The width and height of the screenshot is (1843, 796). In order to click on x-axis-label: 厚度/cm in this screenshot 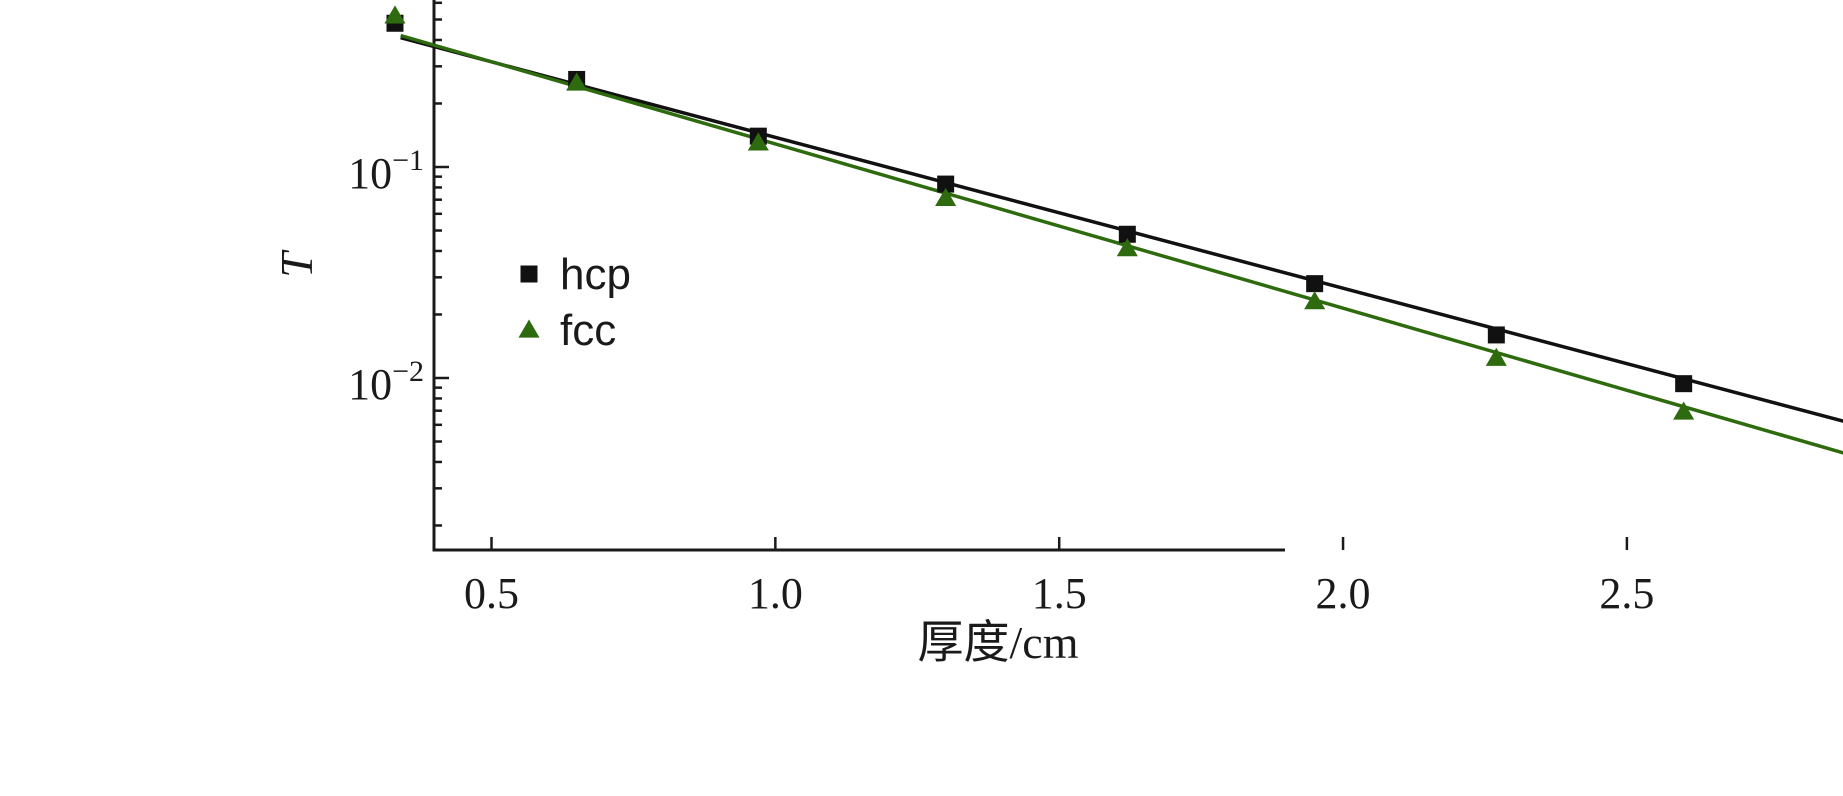, I will do `click(998, 642)`.